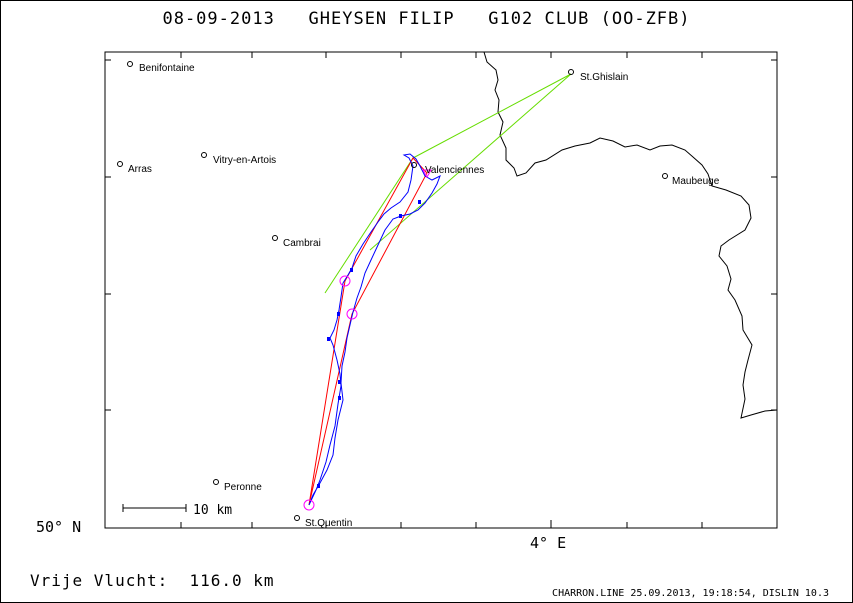 The height and width of the screenshot is (603, 853). Describe the element at coordinates (302, 243) in the screenshot. I see `place-label: Cambrai` at that location.